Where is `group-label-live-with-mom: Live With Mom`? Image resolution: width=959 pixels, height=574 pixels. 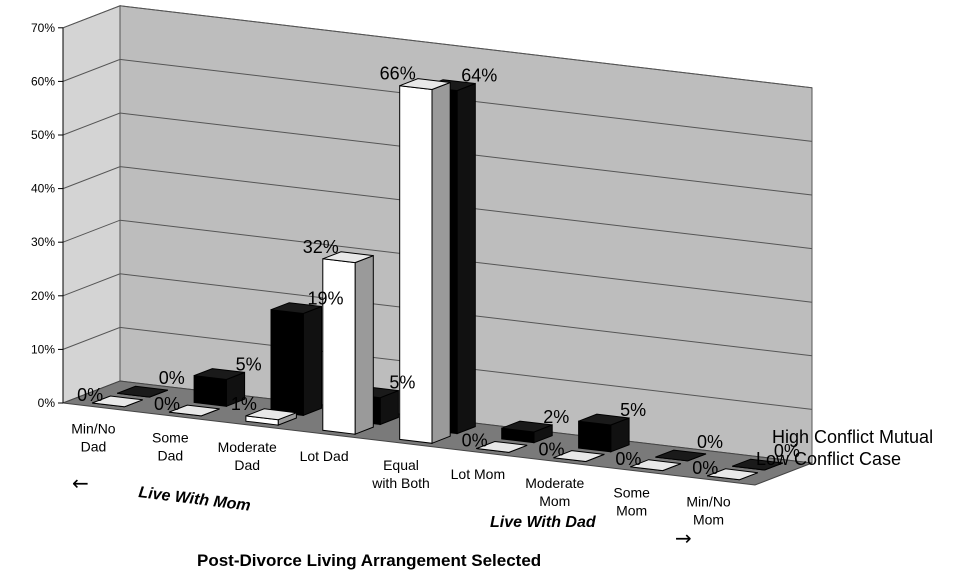
group-label-live-with-mom: Live With Mom is located at coordinates (195, 499).